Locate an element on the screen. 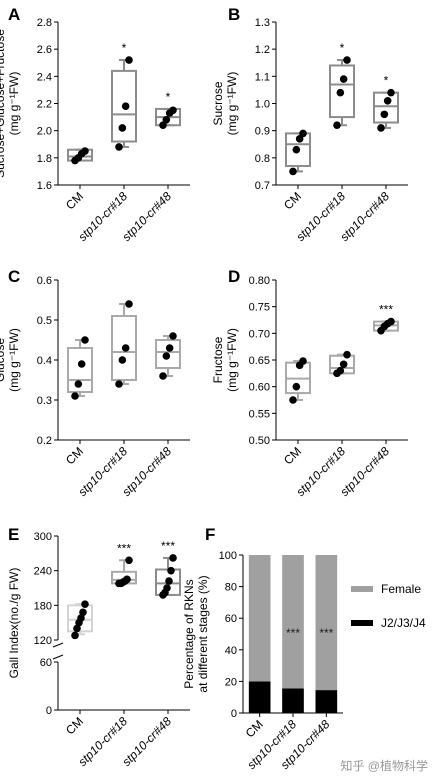 Image resolution: width=440 pixels, height=780 pixels. watermark: 知乎 @植物科学 is located at coordinates (384, 766).